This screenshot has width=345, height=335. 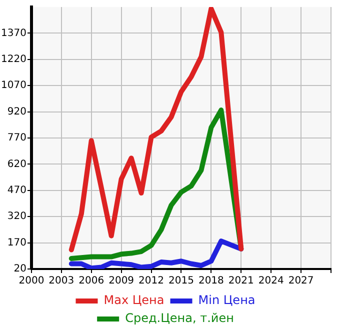 What do you see at coordinates (181, 281) in the screenshot?
I see `x-tick-label: 2015` at bounding box center [181, 281].